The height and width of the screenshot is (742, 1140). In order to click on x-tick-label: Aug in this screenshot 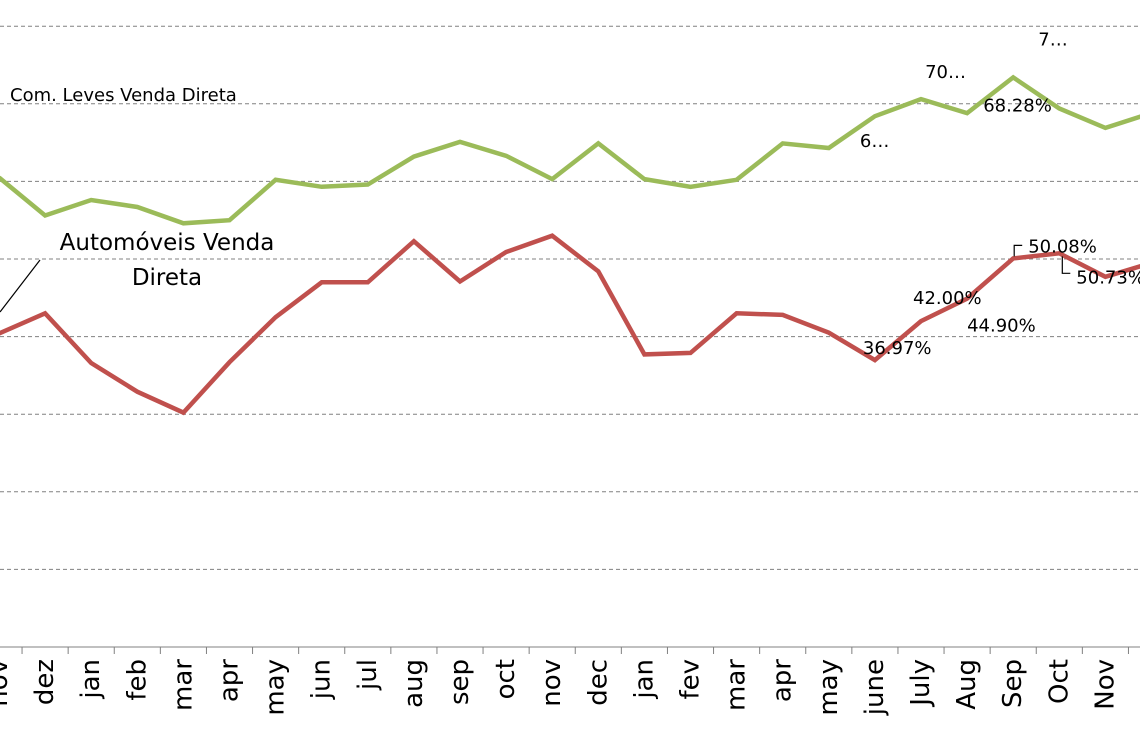, I will do `click(967, 684)`.